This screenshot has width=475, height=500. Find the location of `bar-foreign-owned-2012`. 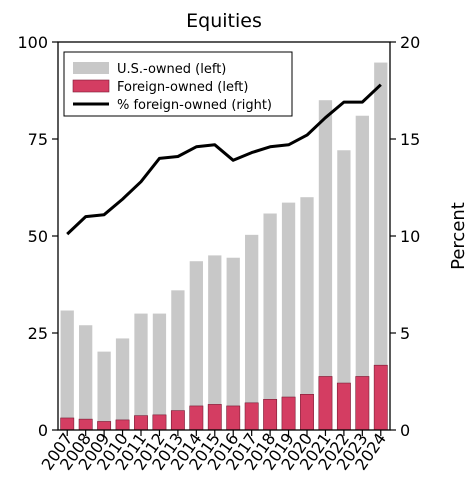

bar-foreign-owned-2012 is located at coordinates (159, 422).